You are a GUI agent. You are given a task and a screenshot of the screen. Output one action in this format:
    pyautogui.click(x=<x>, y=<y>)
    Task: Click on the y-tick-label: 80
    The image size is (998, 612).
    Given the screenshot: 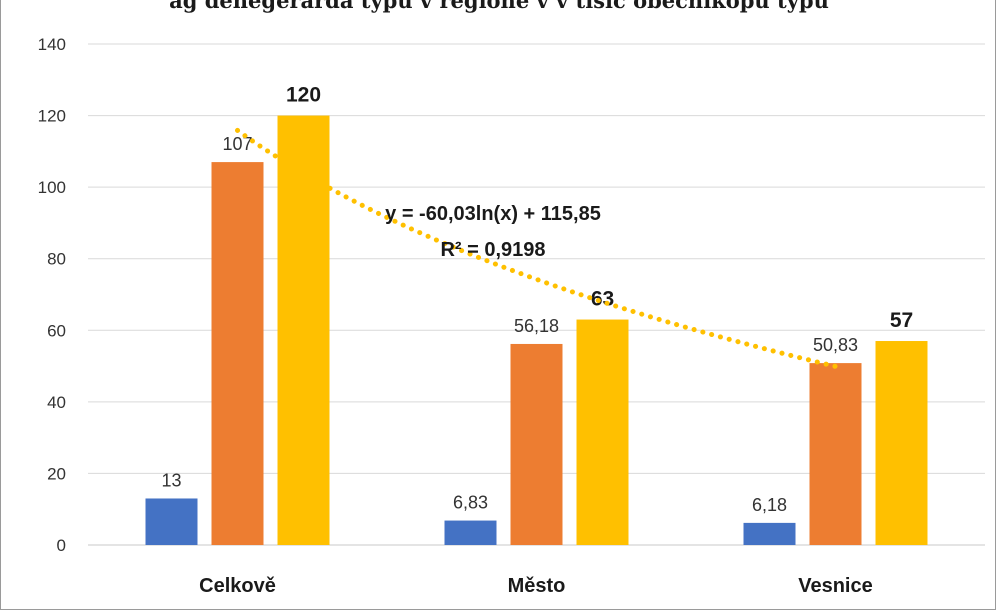 What is the action you would take?
    pyautogui.click(x=56, y=259)
    